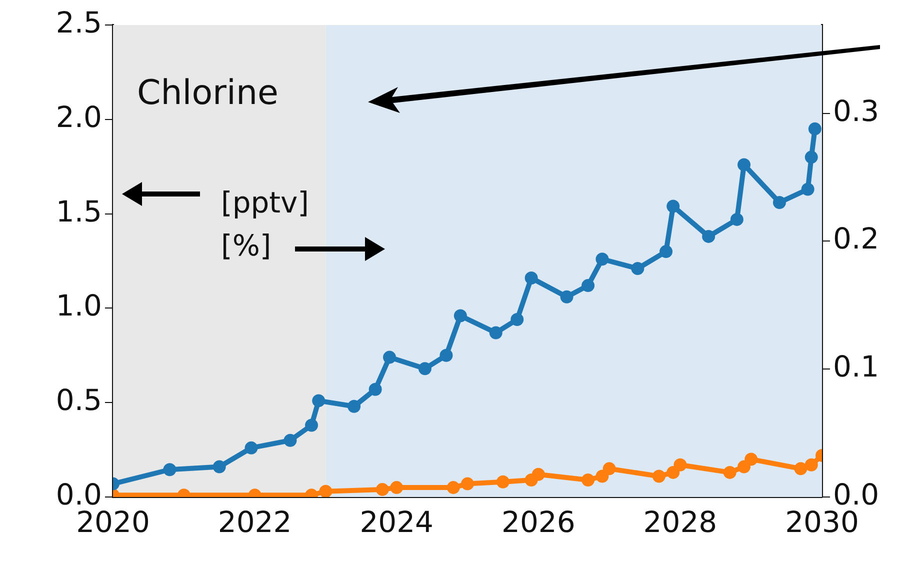 The width and height of the screenshot is (915, 562). Describe the element at coordinates (265, 203) in the screenshot. I see `annotation: [pptv]` at that location.